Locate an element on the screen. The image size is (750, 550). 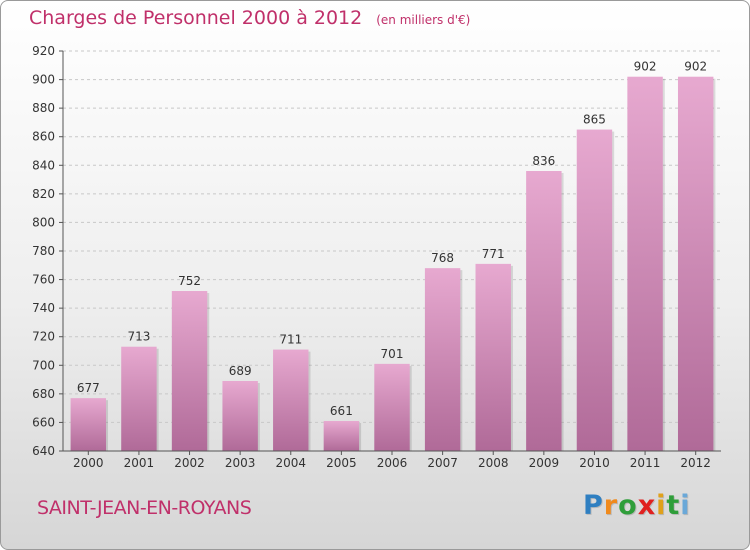
chart-title-text: Charges de Personnel 2000 à 2012 is located at coordinates (196, 18).